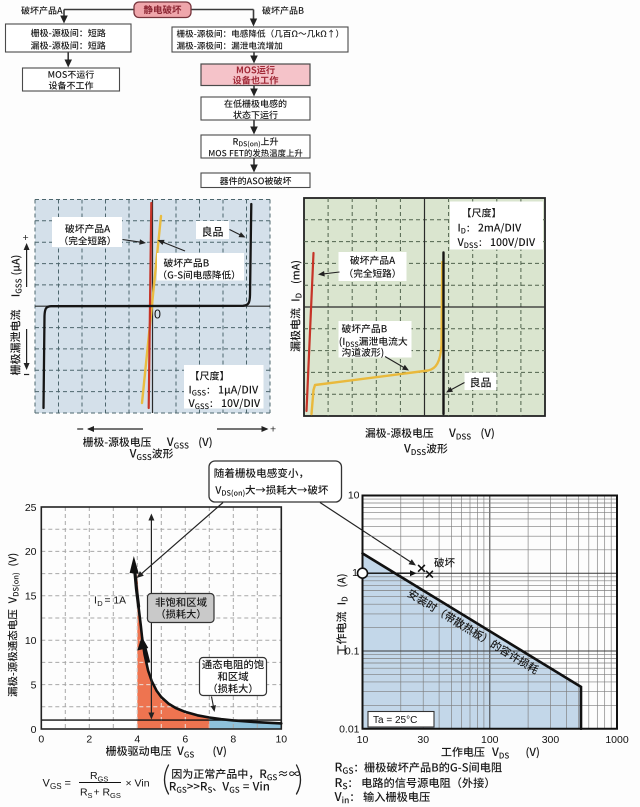 Image resolution: width=640 pixels, height=807 pixels. I want to click on svg-text: + R, so click(102, 793).